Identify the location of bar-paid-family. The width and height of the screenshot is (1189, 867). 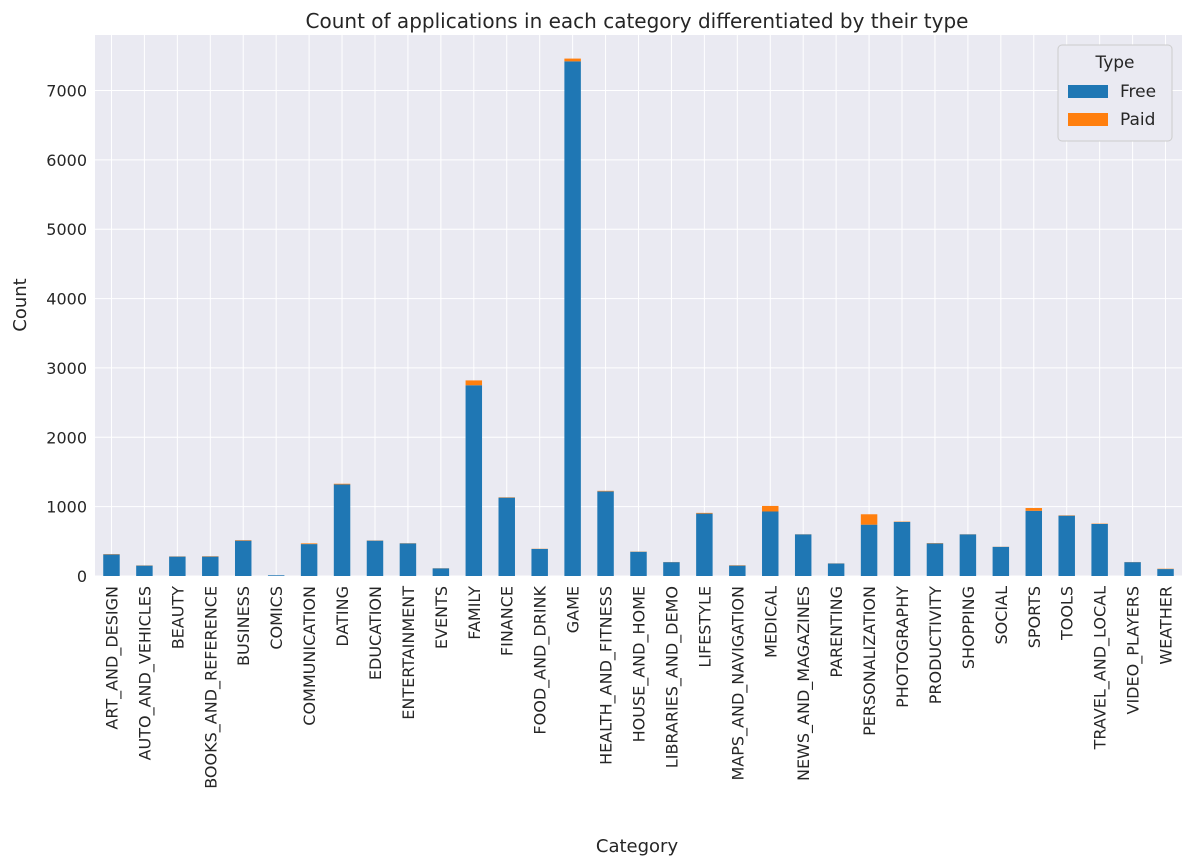
(474, 383).